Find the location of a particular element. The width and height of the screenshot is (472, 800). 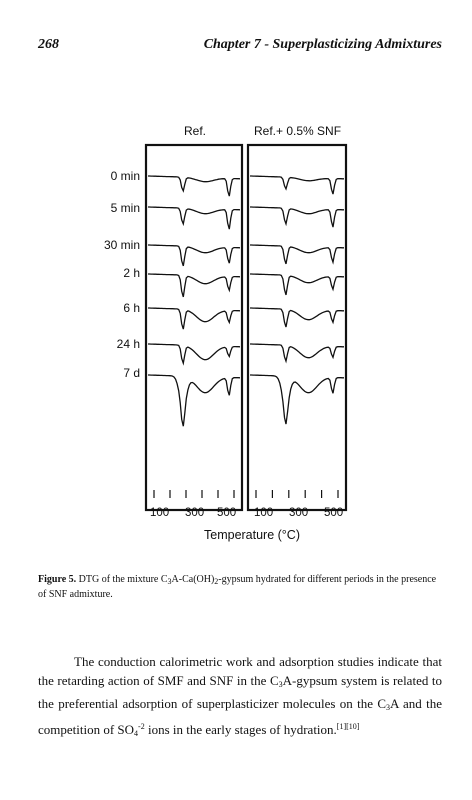

citation-ref: [1][10] is located at coordinates (348, 726).